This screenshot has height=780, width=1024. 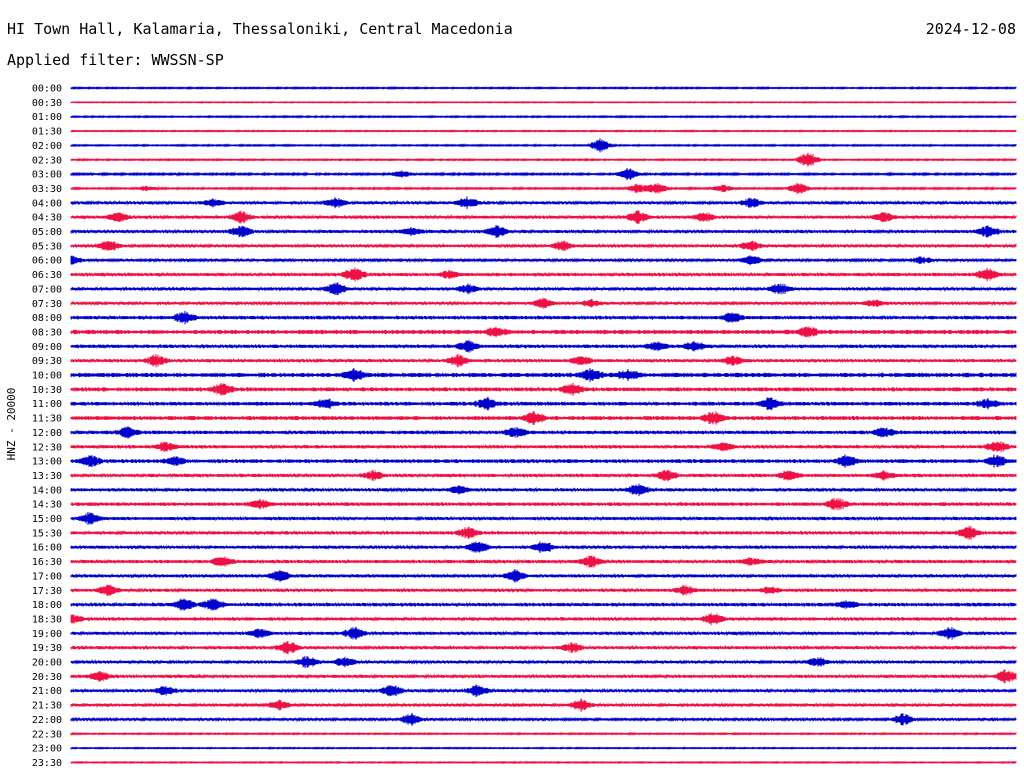 I want to click on row-time-label: 16:30, so click(x=47, y=562).